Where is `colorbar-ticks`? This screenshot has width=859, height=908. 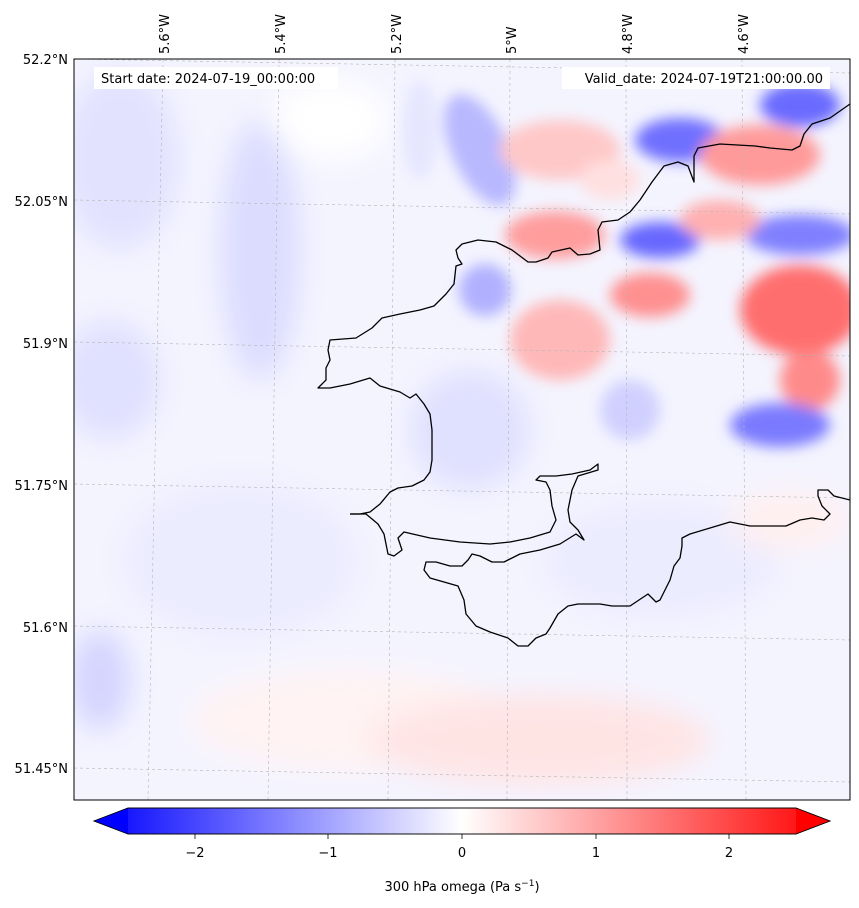 colorbar-ticks is located at coordinates (462, 836).